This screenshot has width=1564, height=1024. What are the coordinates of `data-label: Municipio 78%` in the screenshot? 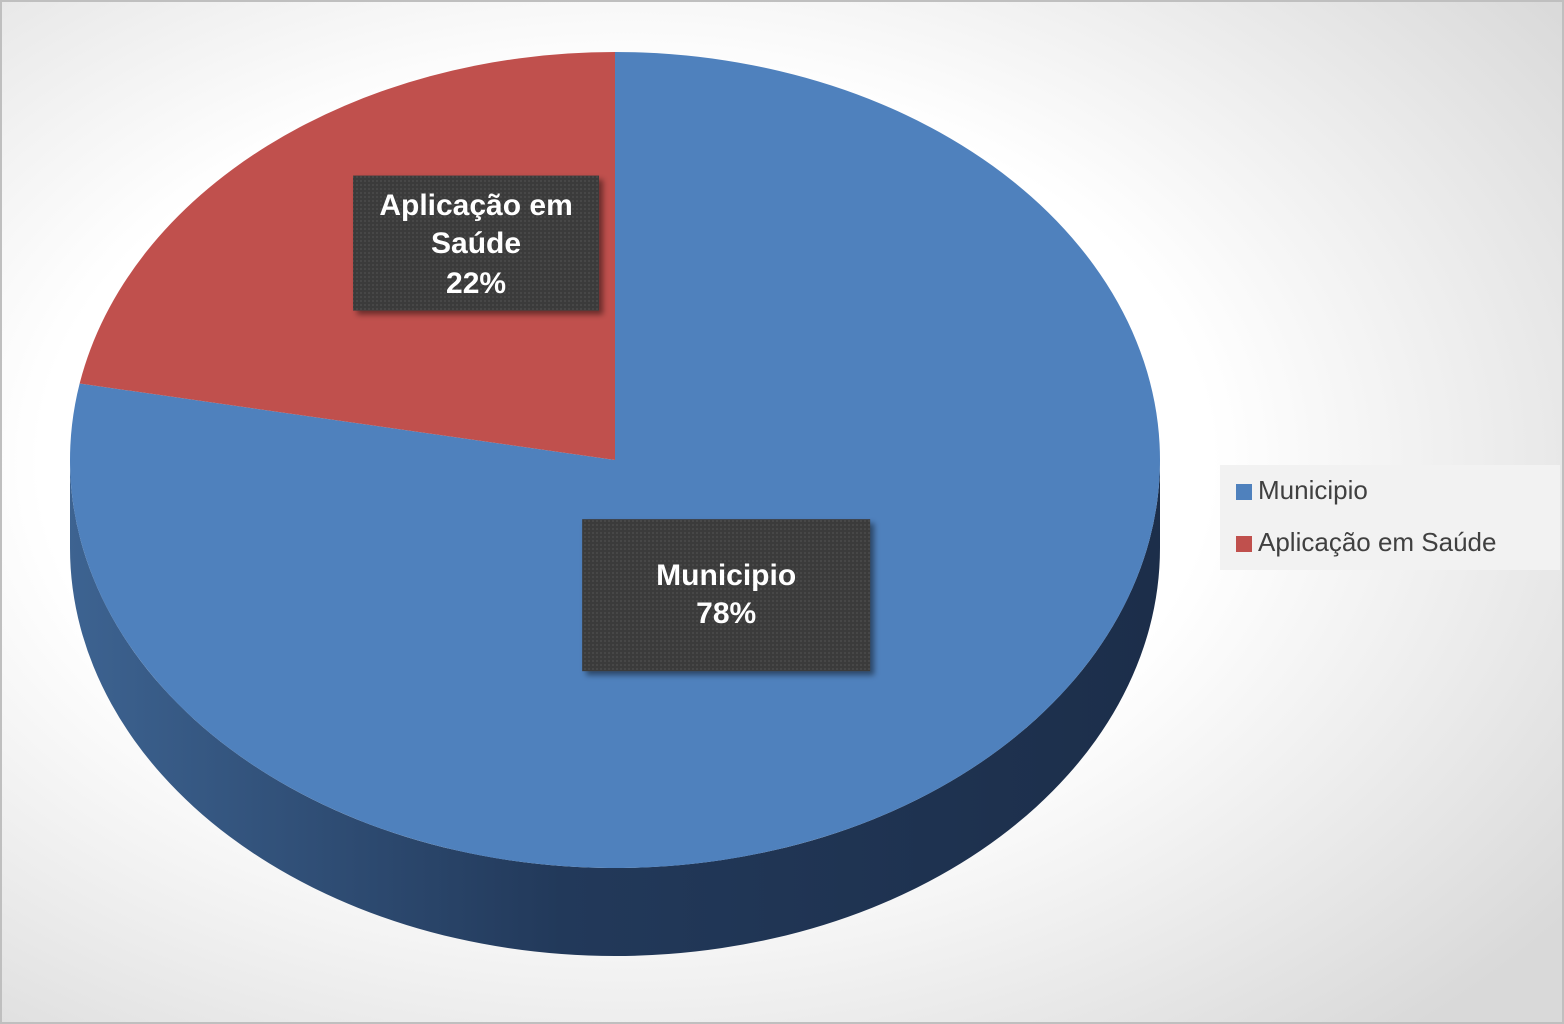 It's located at (726, 594).